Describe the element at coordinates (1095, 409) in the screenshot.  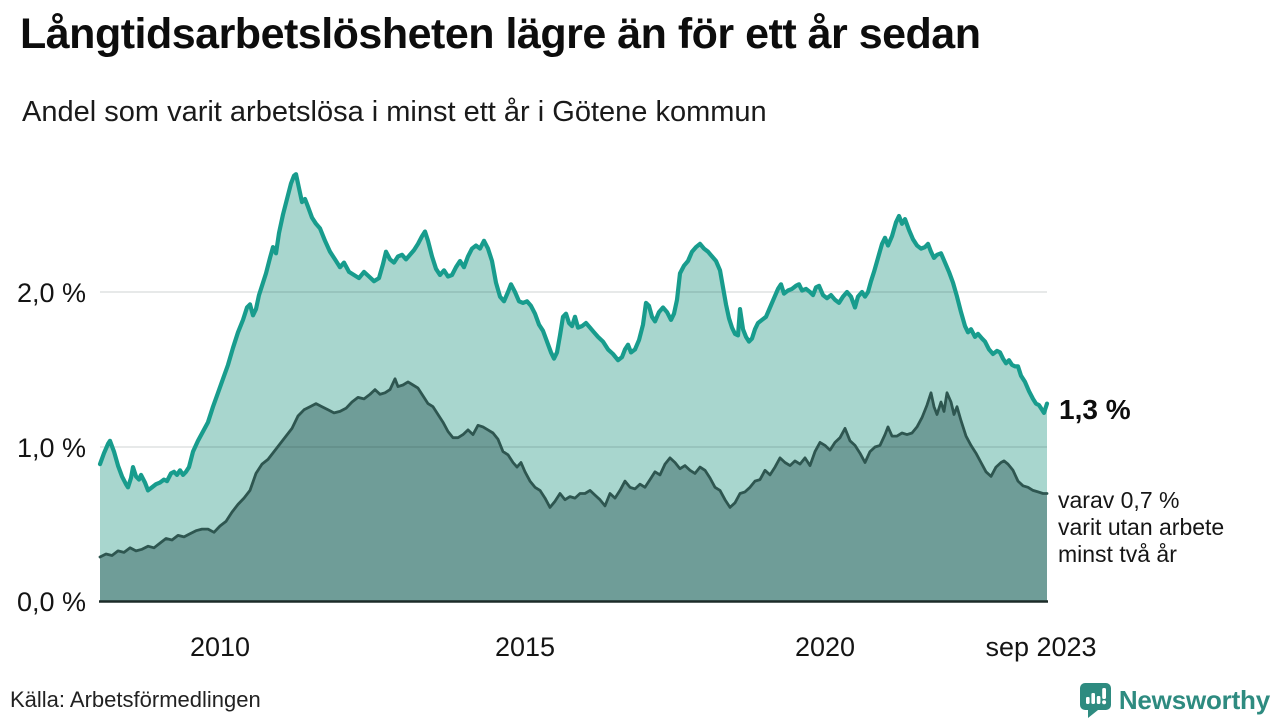
I see `latest-value-label: 1,3 %` at that location.